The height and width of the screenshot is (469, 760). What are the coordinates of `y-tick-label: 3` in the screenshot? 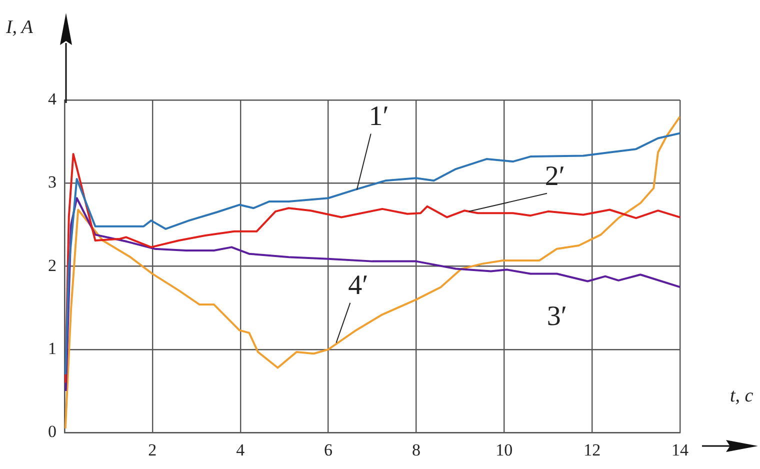 It's located at (52, 182).